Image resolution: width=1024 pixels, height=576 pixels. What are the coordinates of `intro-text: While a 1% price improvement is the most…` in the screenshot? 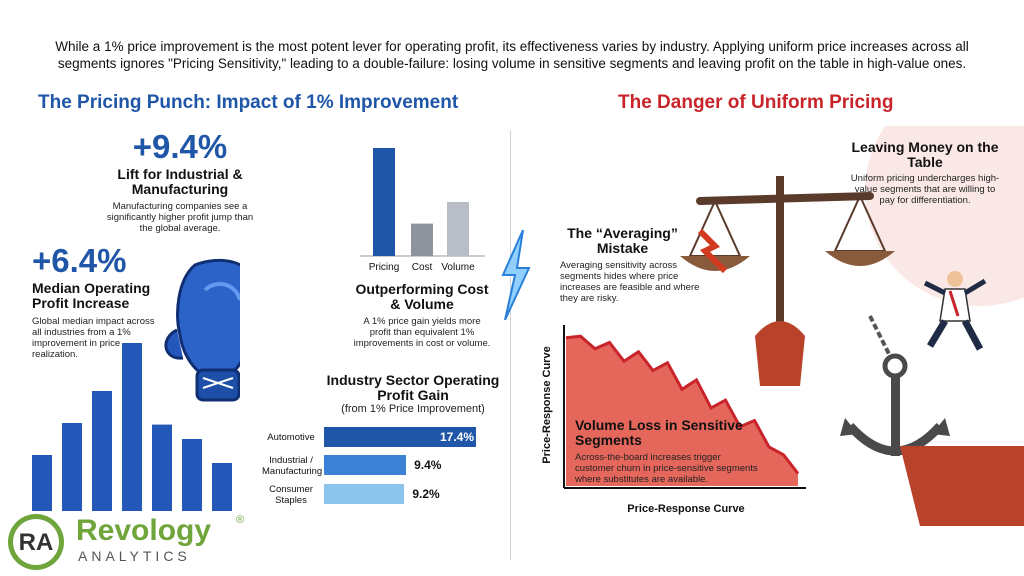 It's located at (512, 55).